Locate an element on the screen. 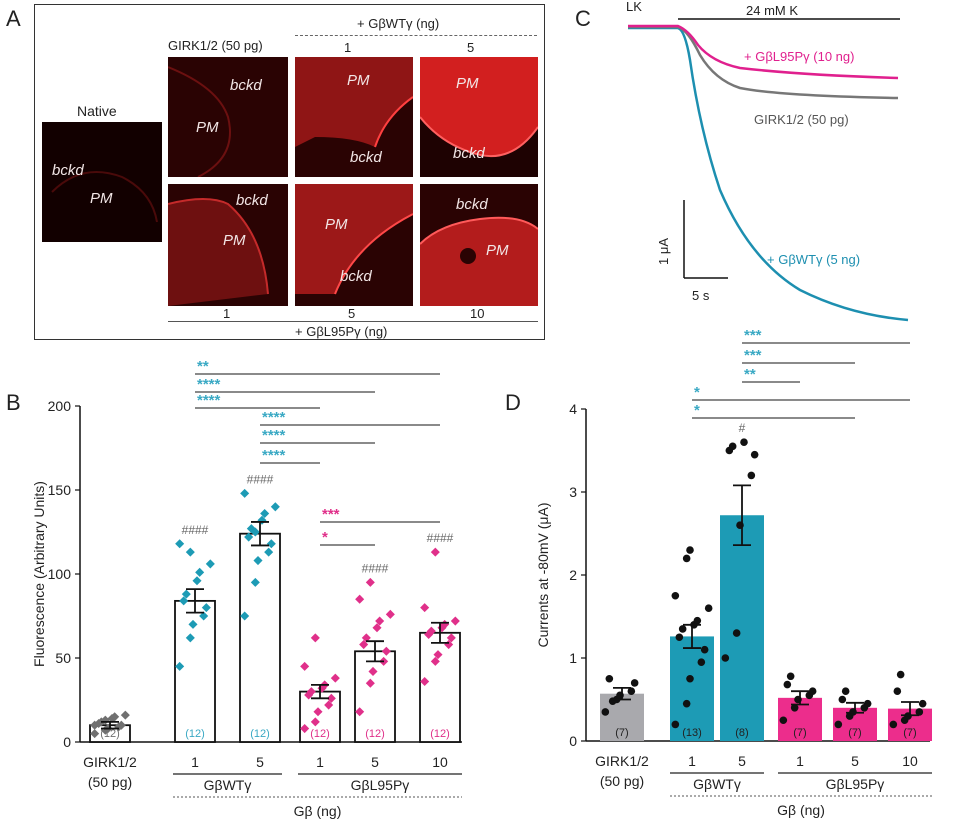 The height and width of the screenshot is (824, 969). wt-dose-5: 5 is located at coordinates (471, 47).